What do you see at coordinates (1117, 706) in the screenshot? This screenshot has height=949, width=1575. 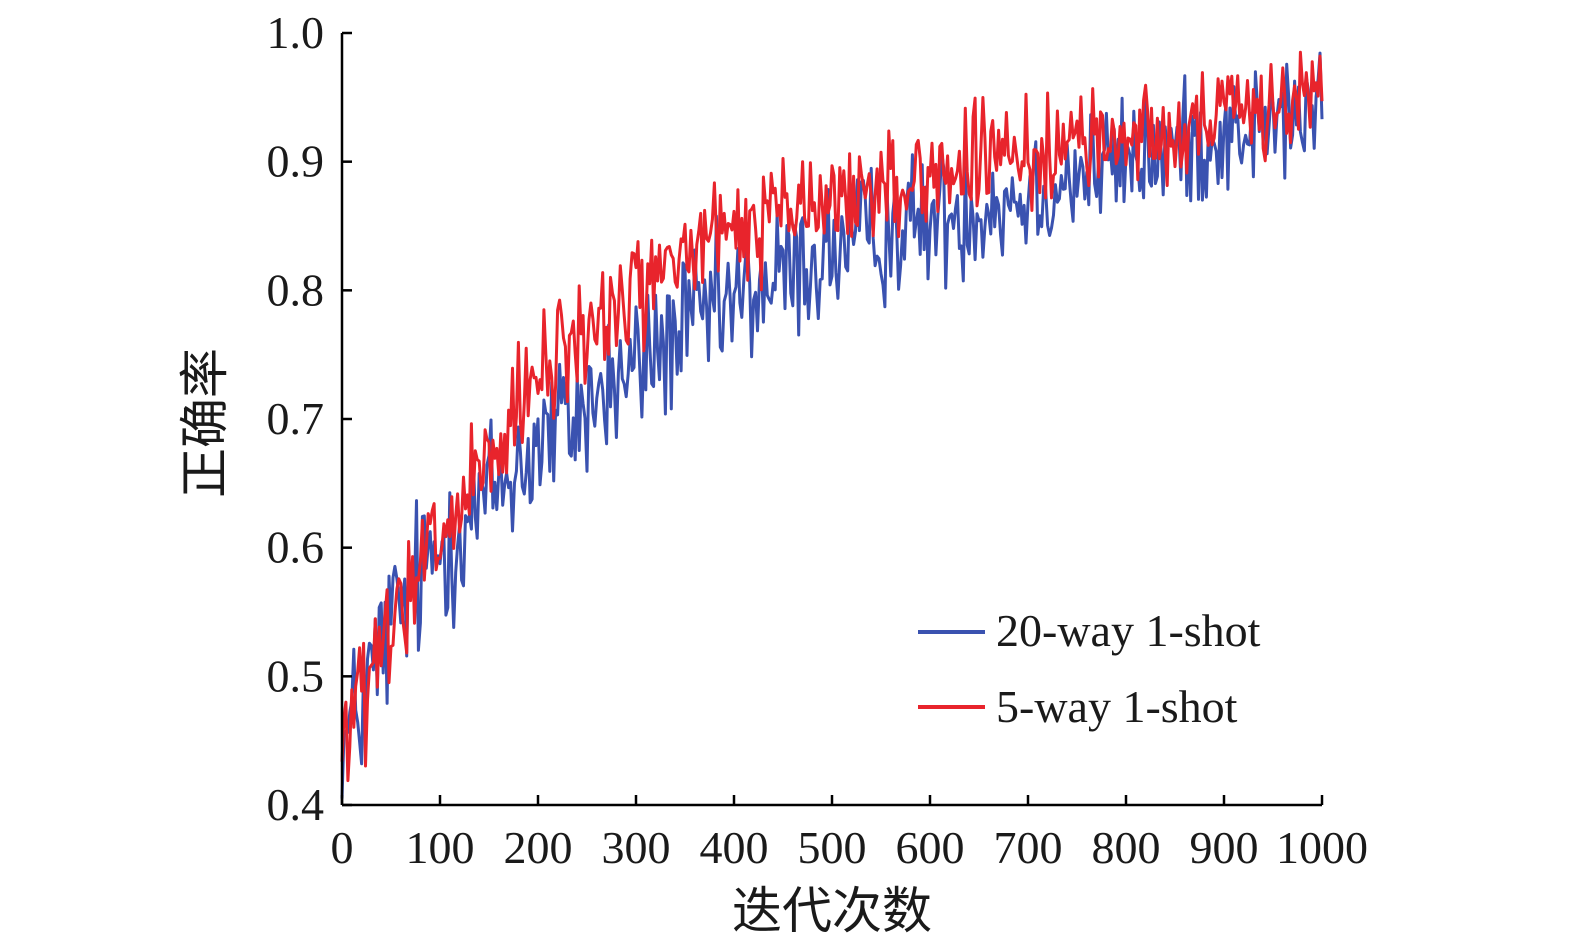 I see `legend-label-5way: 5-way 1-shot` at bounding box center [1117, 706].